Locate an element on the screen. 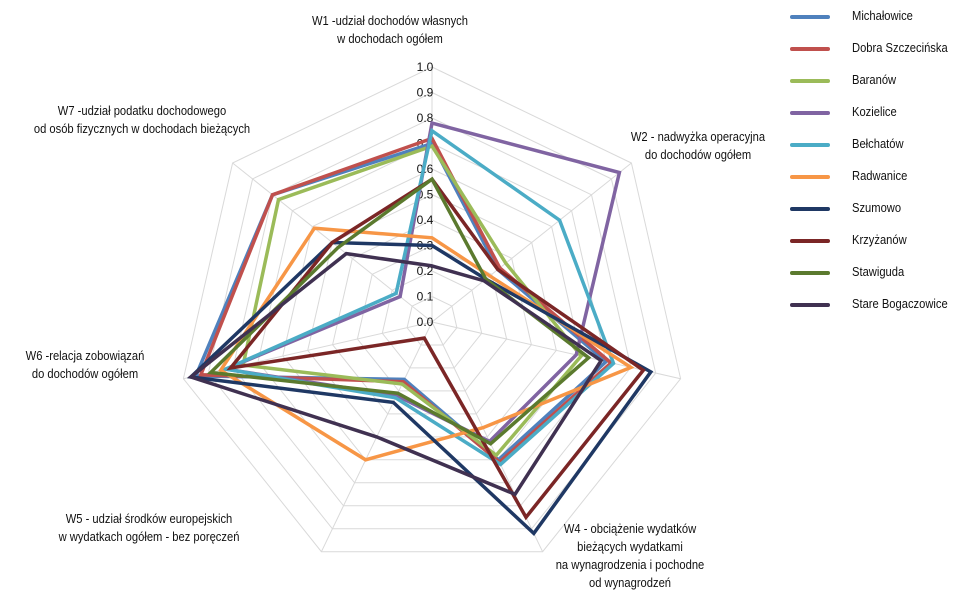 This screenshot has height=598, width=961. legend-item-radwanice: Radwanice is located at coordinates (875, 182).